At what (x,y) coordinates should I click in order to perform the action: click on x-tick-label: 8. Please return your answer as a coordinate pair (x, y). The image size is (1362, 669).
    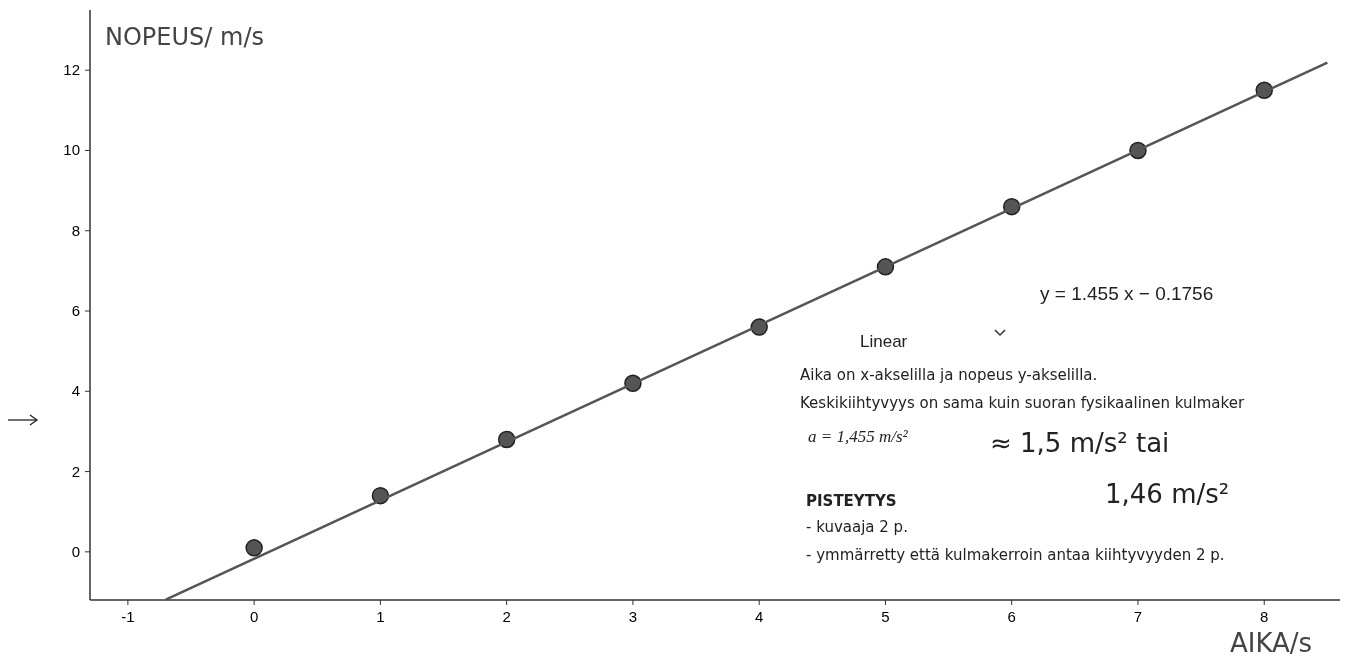
    Looking at the image, I should click on (1264, 616).